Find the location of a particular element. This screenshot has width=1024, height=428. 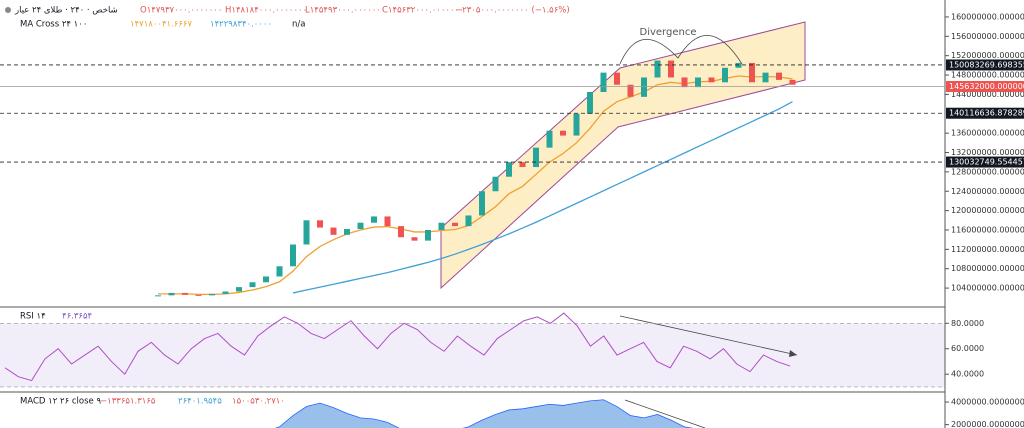

rsi-trend is located at coordinates (708, 335).